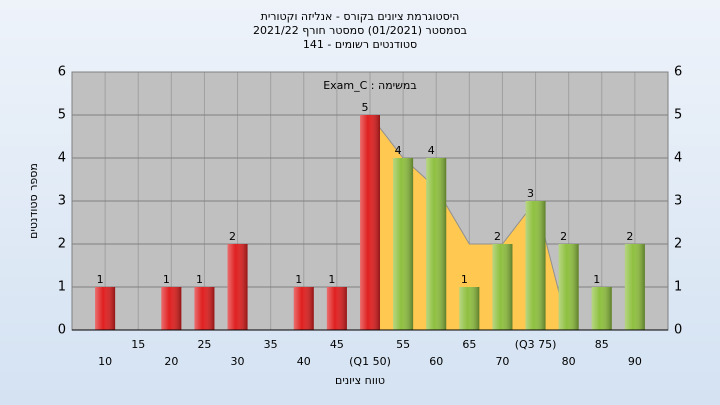 This screenshot has width=720, height=405. I want to click on x-tick-label: 25, so click(204, 344).